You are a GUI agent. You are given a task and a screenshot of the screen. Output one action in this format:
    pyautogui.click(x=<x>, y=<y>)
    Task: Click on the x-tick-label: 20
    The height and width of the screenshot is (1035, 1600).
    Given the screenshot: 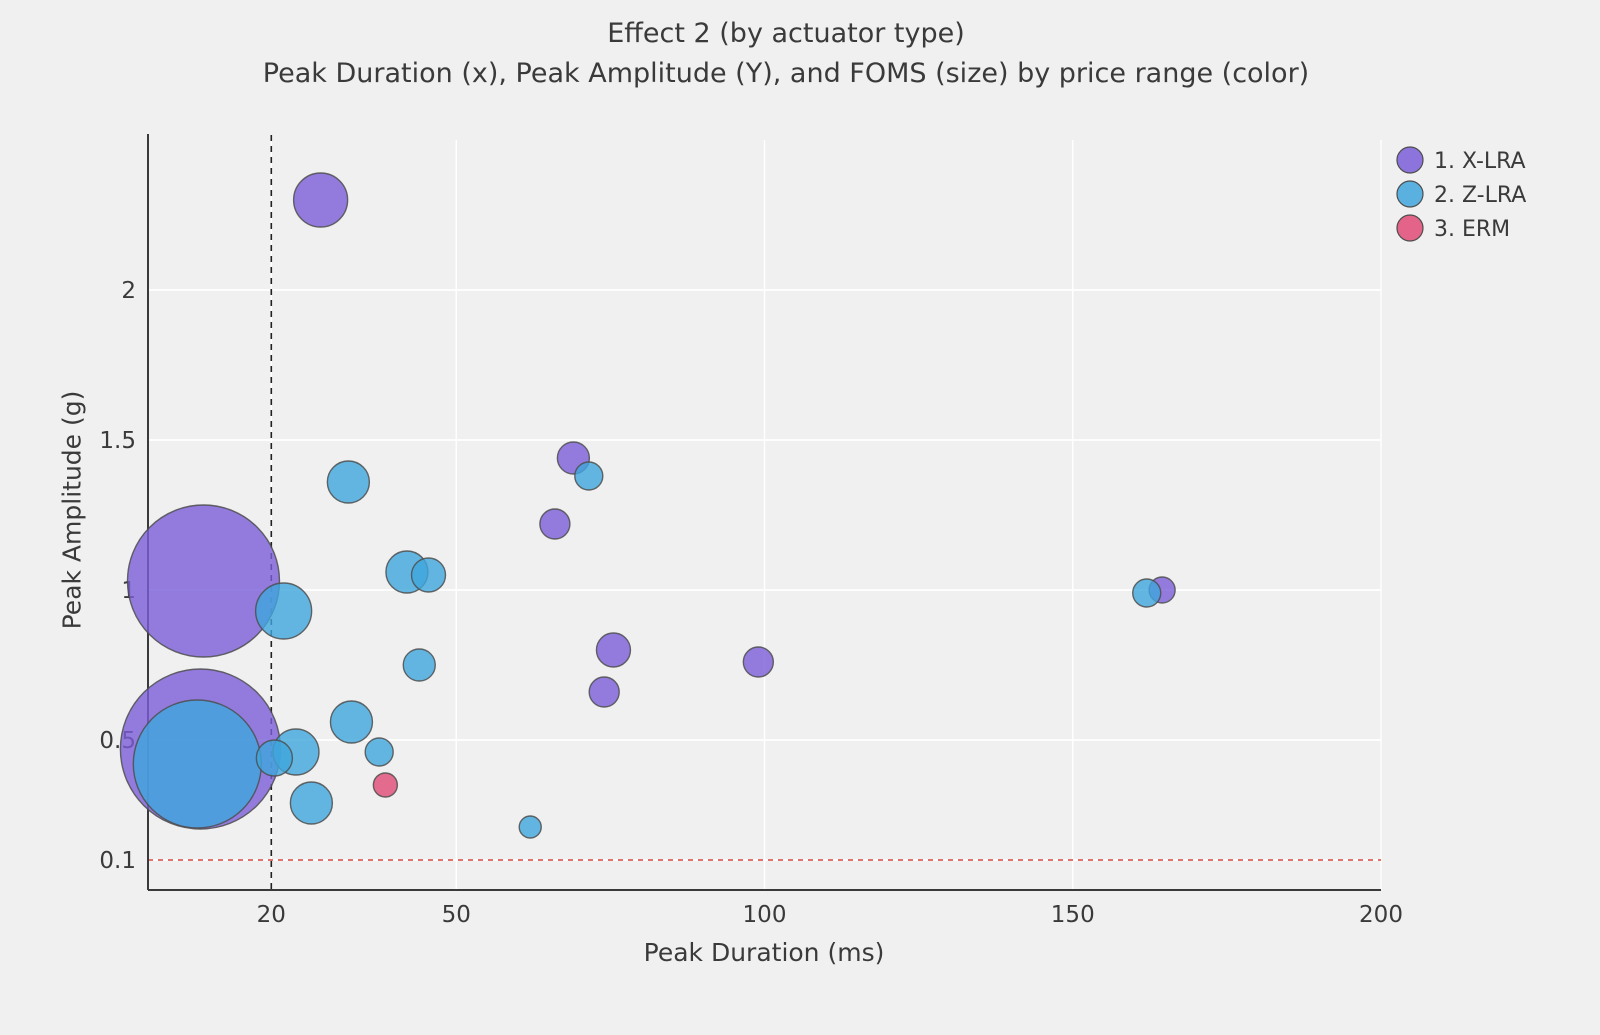 What is the action you would take?
    pyautogui.click(x=271, y=915)
    